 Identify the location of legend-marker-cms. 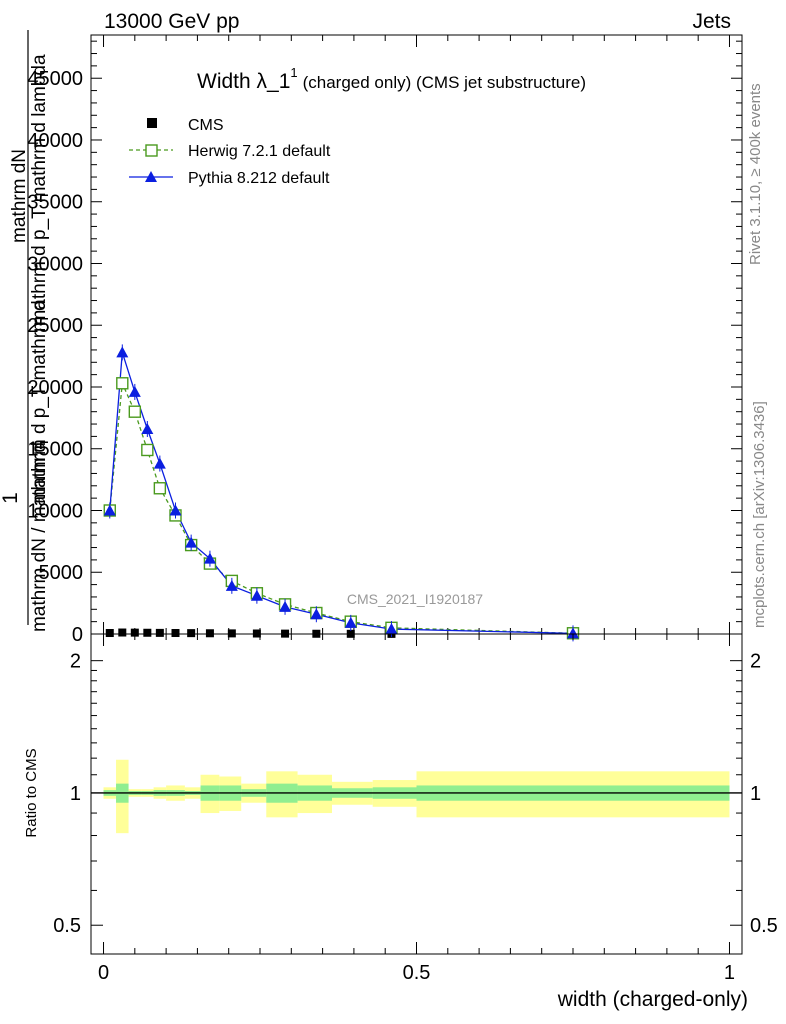
(152, 123).